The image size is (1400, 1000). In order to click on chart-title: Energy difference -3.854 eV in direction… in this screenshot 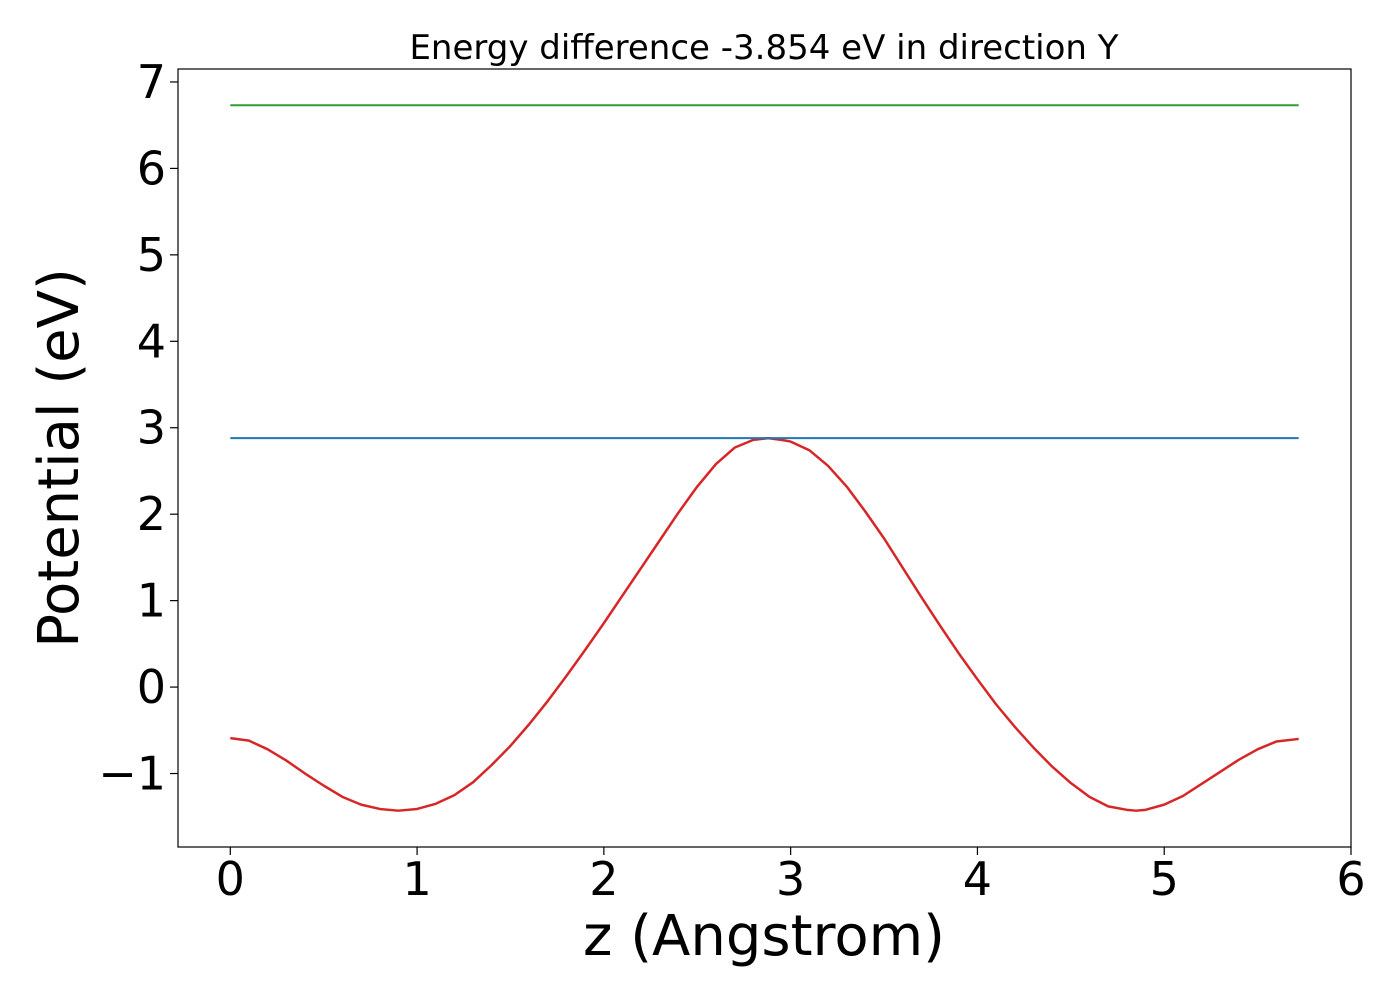, I will do `click(763, 48)`.